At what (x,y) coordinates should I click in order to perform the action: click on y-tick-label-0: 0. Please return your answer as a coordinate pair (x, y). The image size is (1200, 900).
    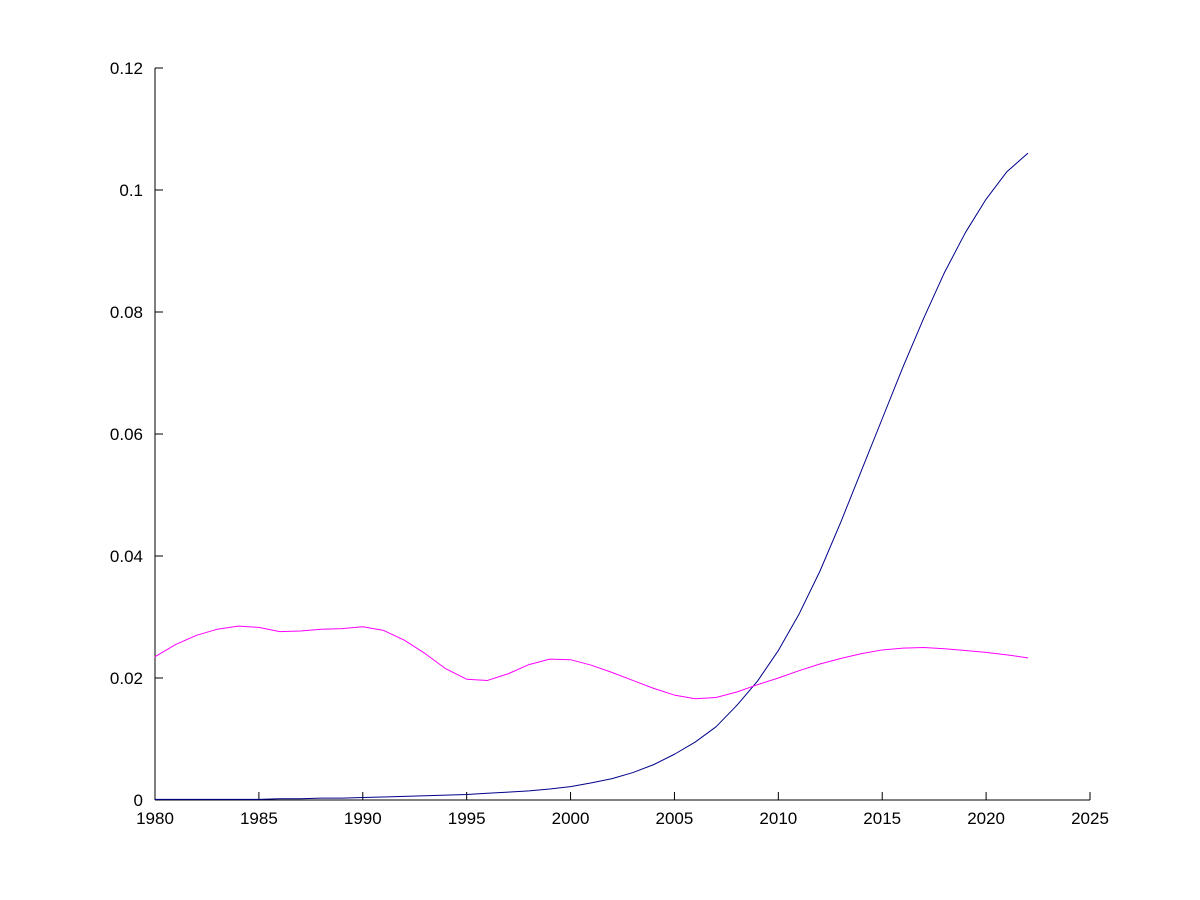
    Looking at the image, I should click on (138, 800).